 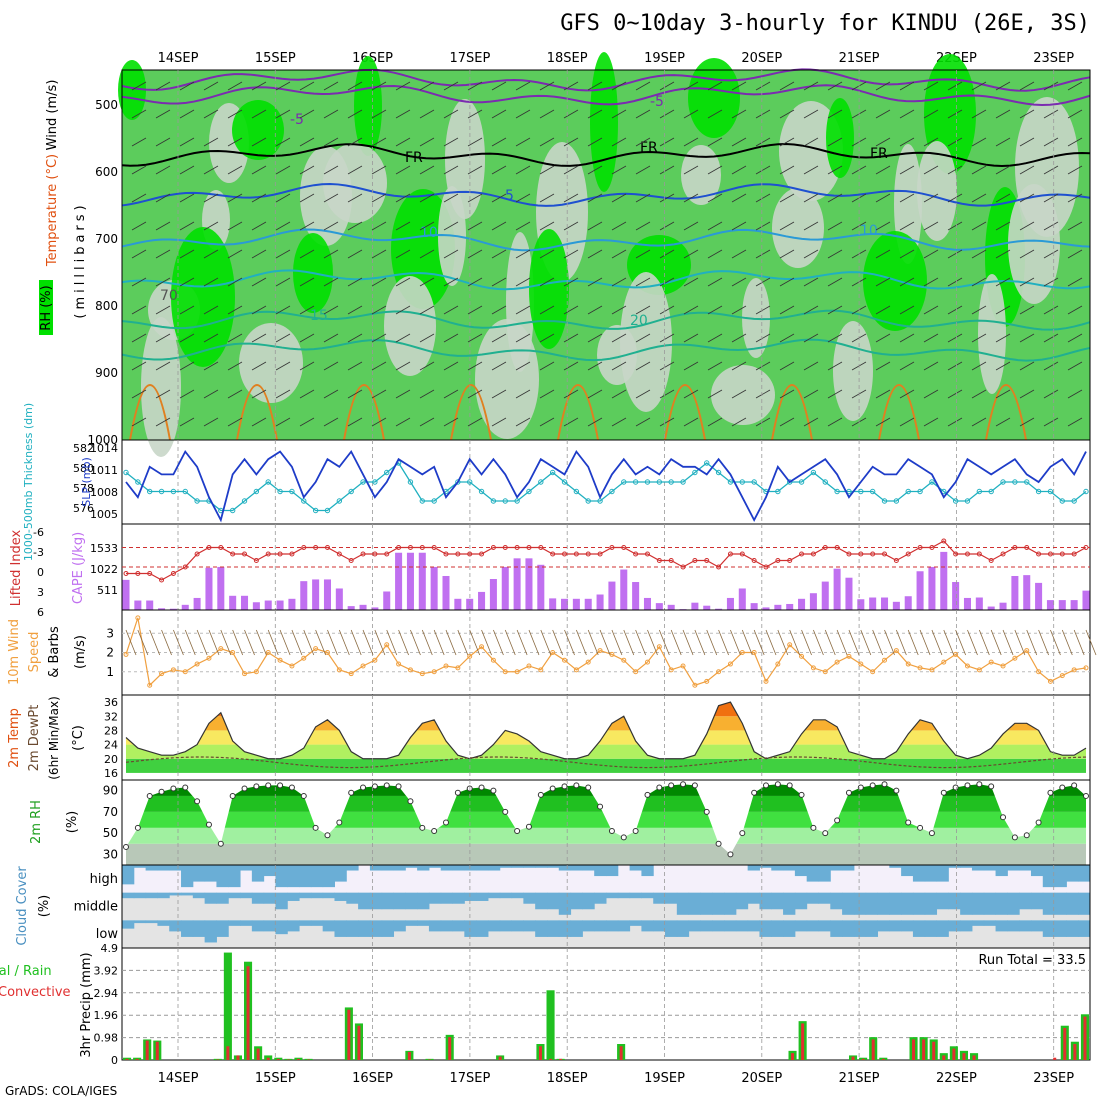 What do you see at coordinates (44, 906) in the screenshot?
I see `cloud-ylabel-units: (%)` at bounding box center [44, 906].